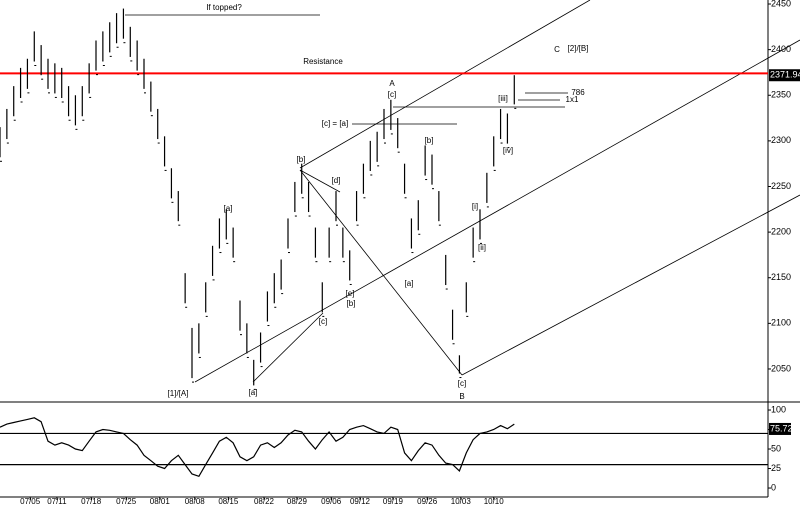 This screenshot has width=800, height=507. I want to click on annotation: [c] = [a], so click(335, 123).